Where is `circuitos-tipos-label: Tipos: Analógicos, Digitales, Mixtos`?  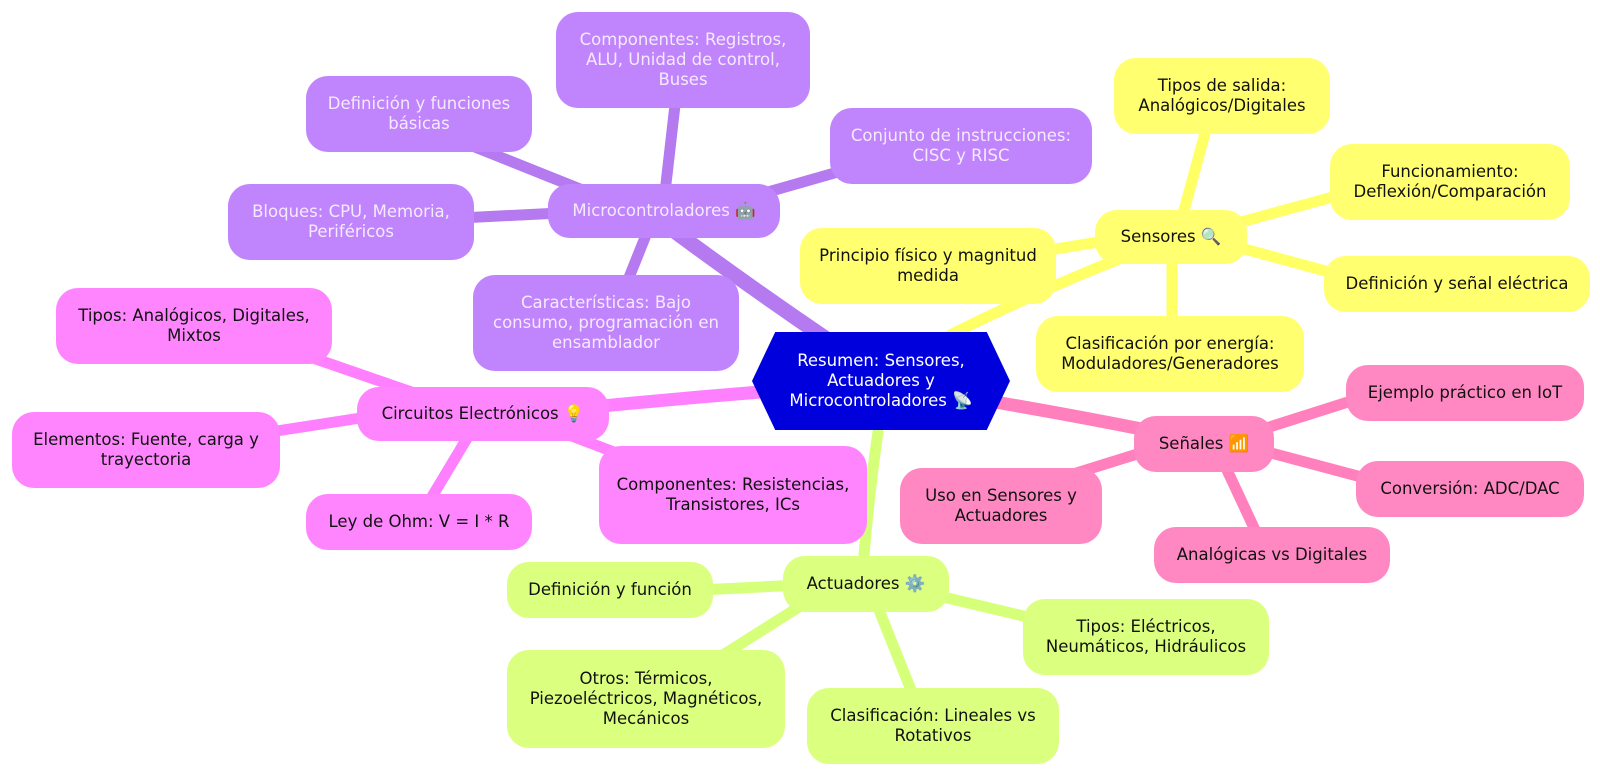
circuitos-tipos-label: Tipos: Analógicos, Digitales, Mixtos is located at coordinates (194, 325).